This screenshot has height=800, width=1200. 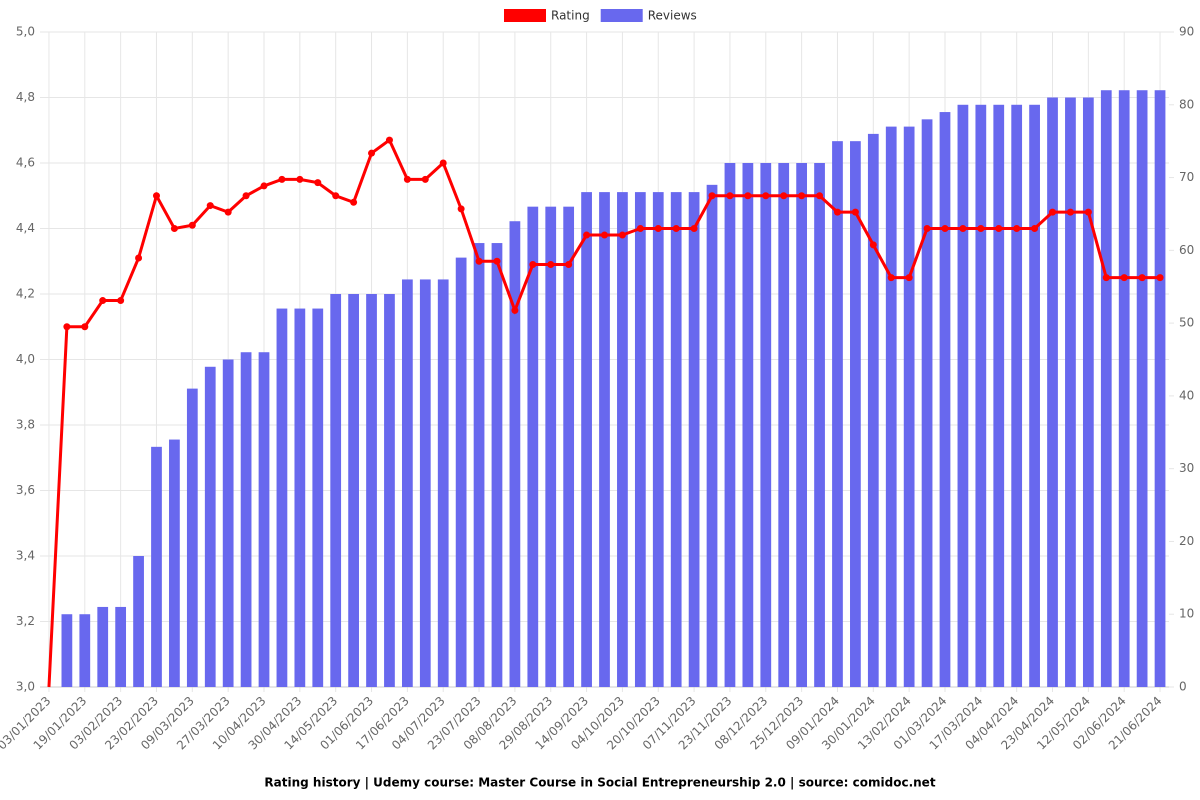 I want to click on legend-label: Rating, so click(x=570, y=16).